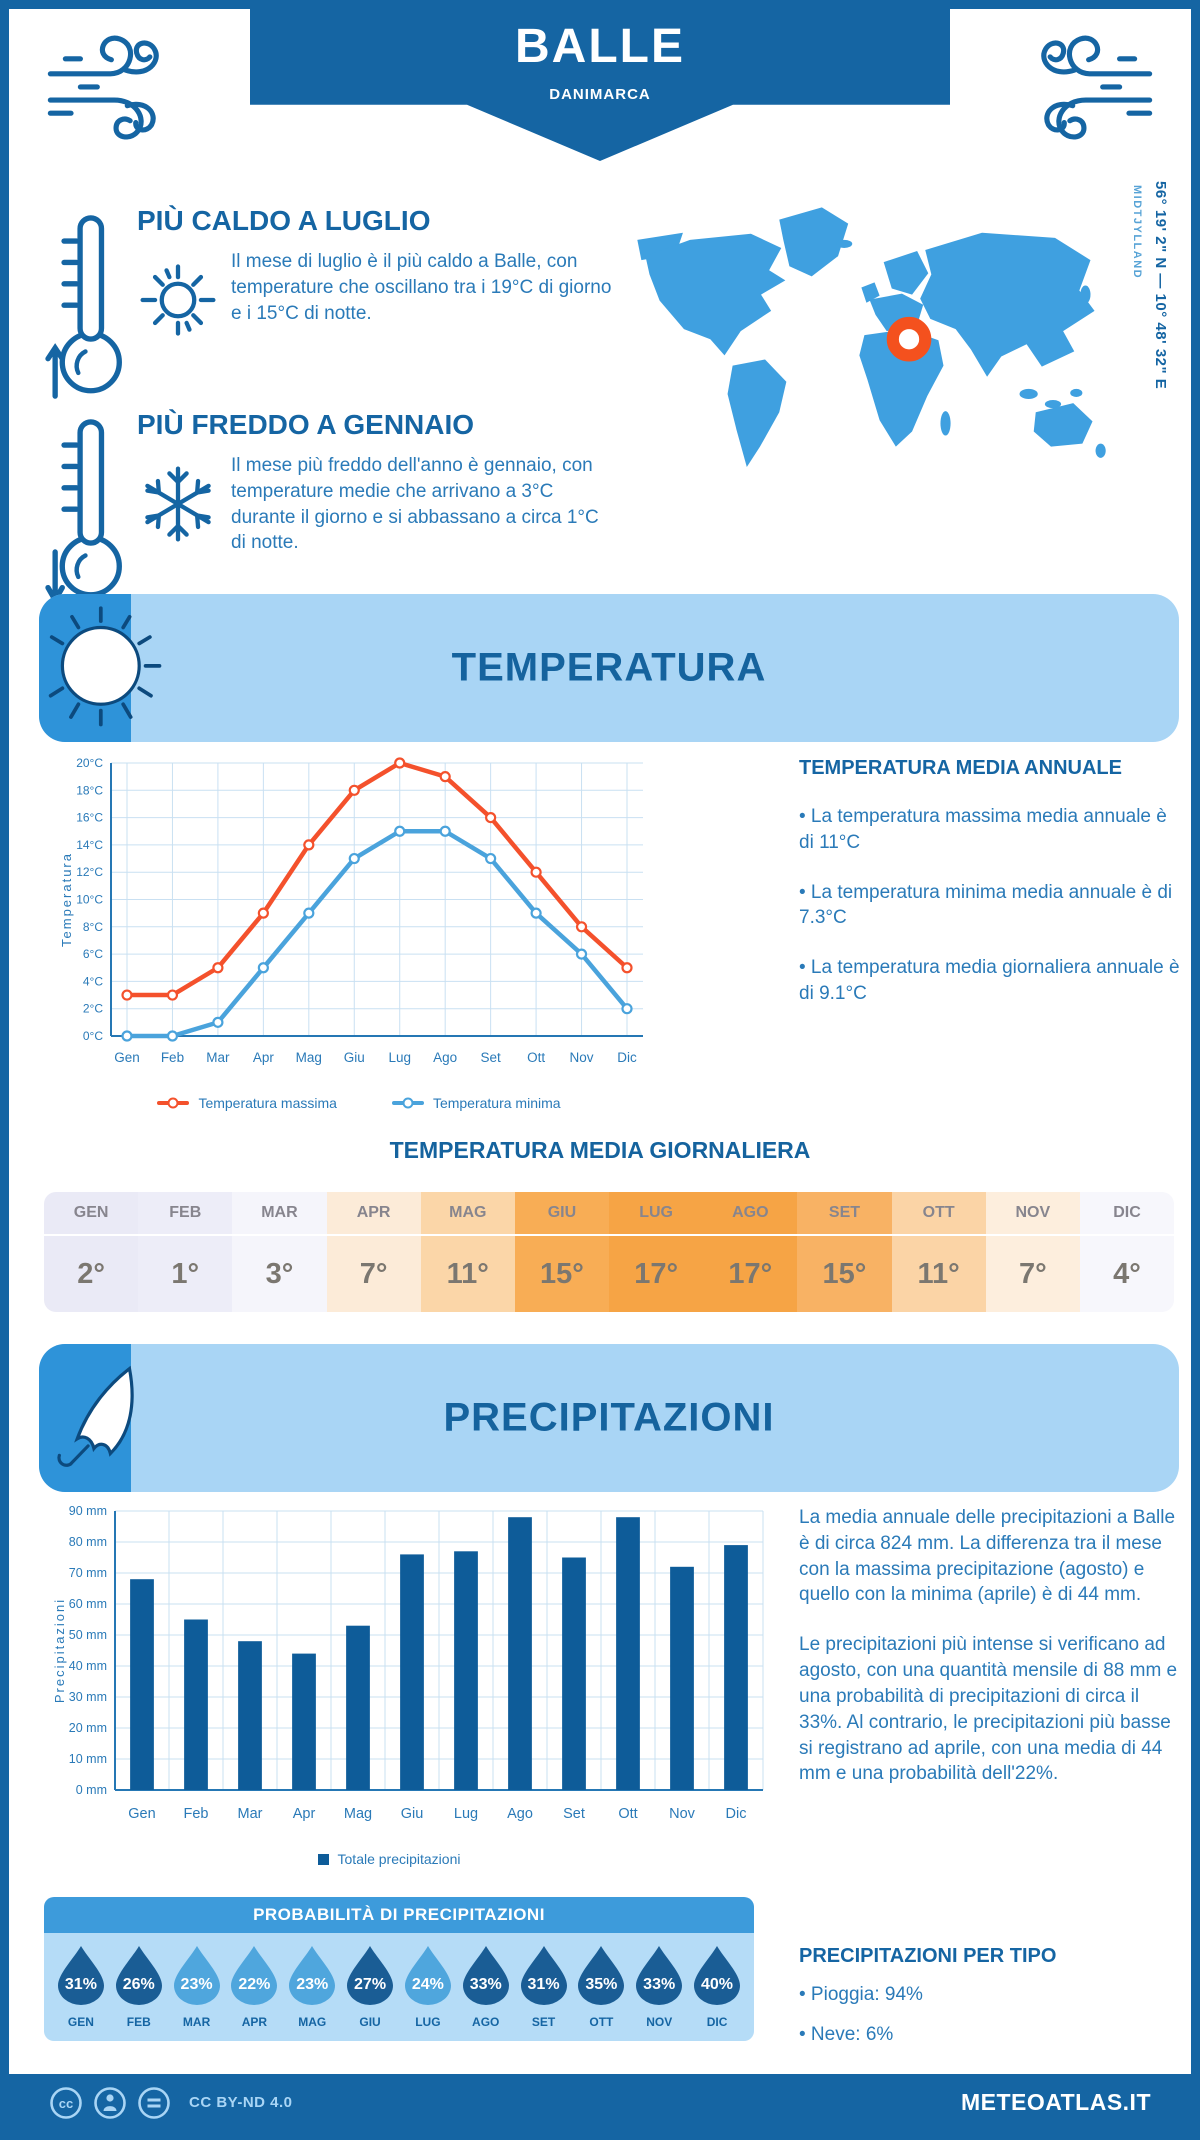  What do you see at coordinates (1126, 1252) in the screenshot?
I see `daily-table-cell: DIC 4°` at bounding box center [1126, 1252].